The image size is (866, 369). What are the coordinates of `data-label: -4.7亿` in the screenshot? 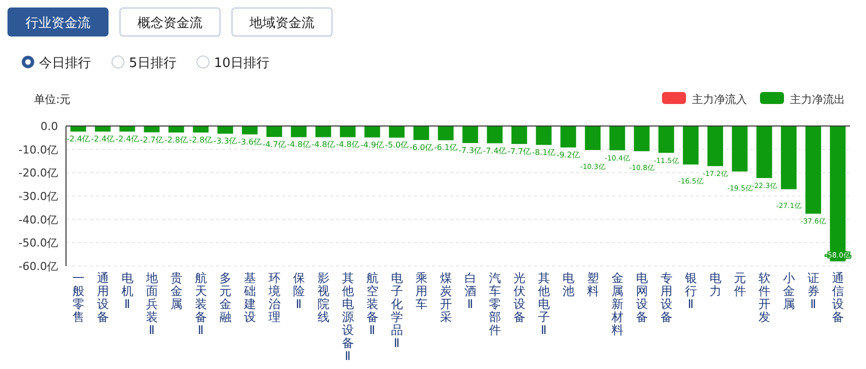 It's located at (274, 144).